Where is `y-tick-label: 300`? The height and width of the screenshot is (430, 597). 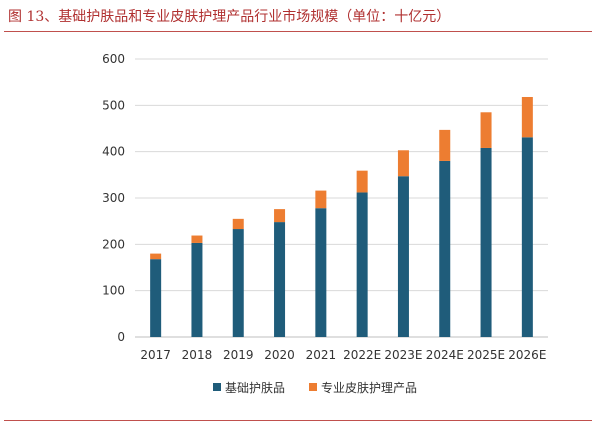 y-tick-label: 300 is located at coordinates (113, 198).